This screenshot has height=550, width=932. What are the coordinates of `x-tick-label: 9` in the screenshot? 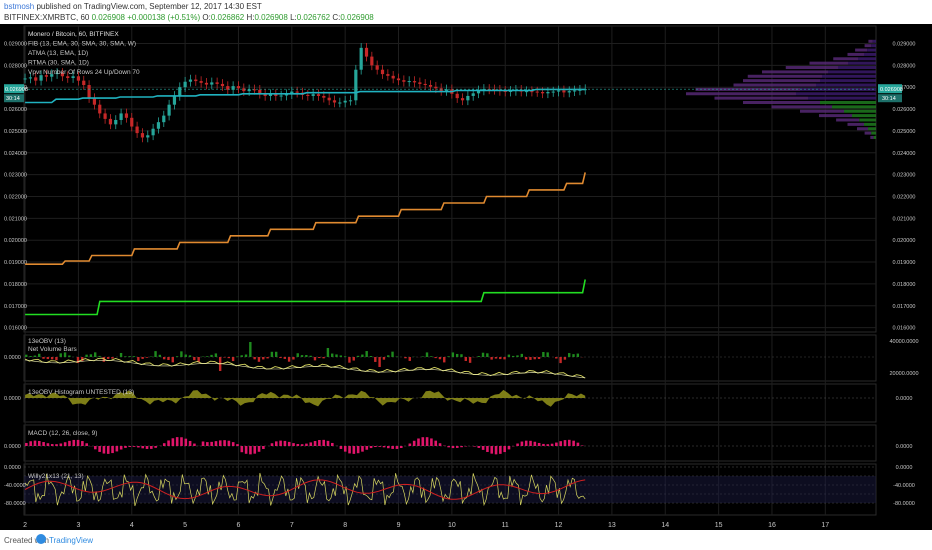 It's located at (399, 525).